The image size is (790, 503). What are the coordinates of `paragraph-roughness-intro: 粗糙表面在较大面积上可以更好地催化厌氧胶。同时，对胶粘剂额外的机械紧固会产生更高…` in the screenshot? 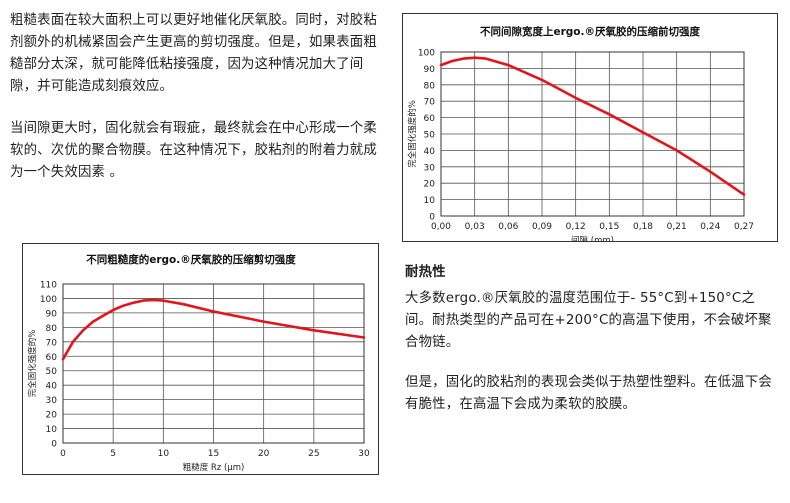 It's located at (193, 53).